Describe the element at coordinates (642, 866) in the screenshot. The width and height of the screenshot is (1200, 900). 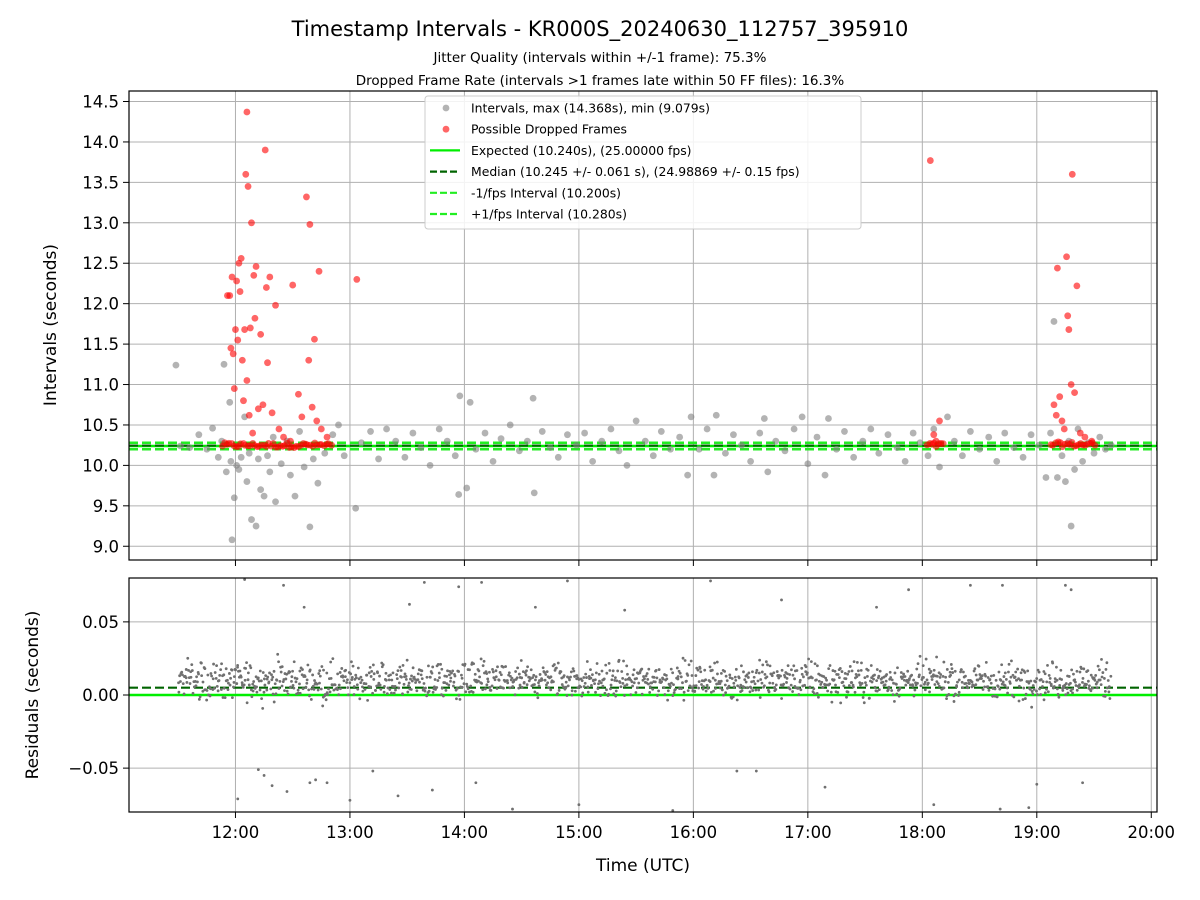
I see `x-axis-label: Time (UTC)` at that location.